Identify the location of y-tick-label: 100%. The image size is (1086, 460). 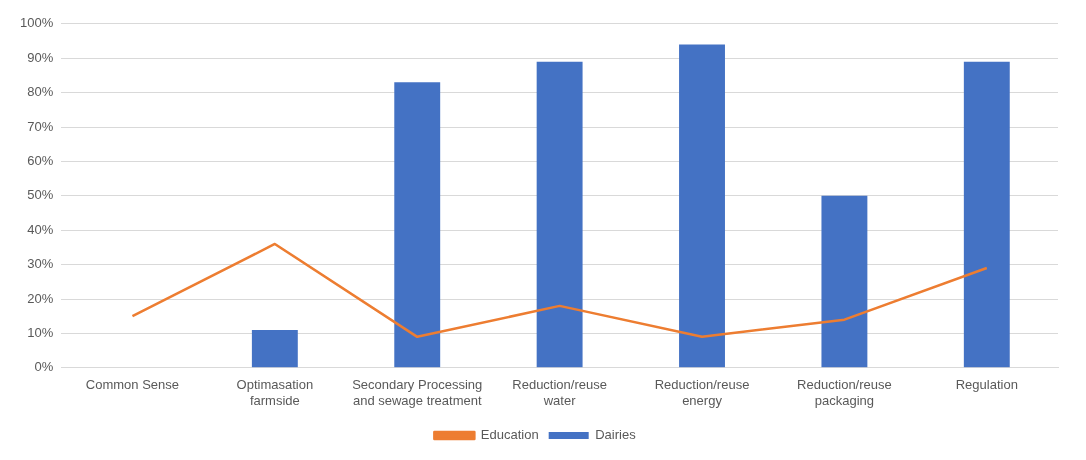
(37, 23).